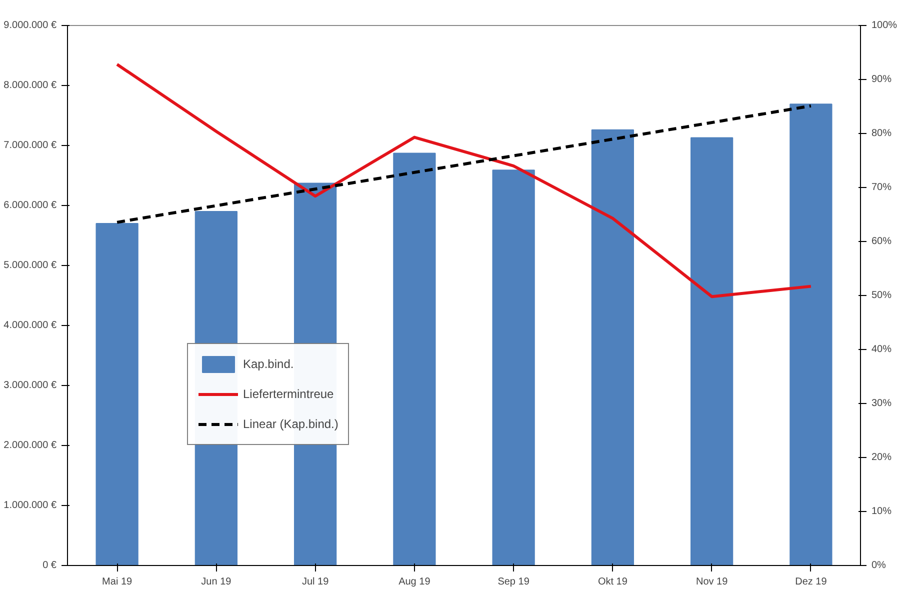 This screenshot has height=601, width=915. Describe the element at coordinates (882, 457) in the screenshot. I see `y2-tick-label: 20%` at that location.